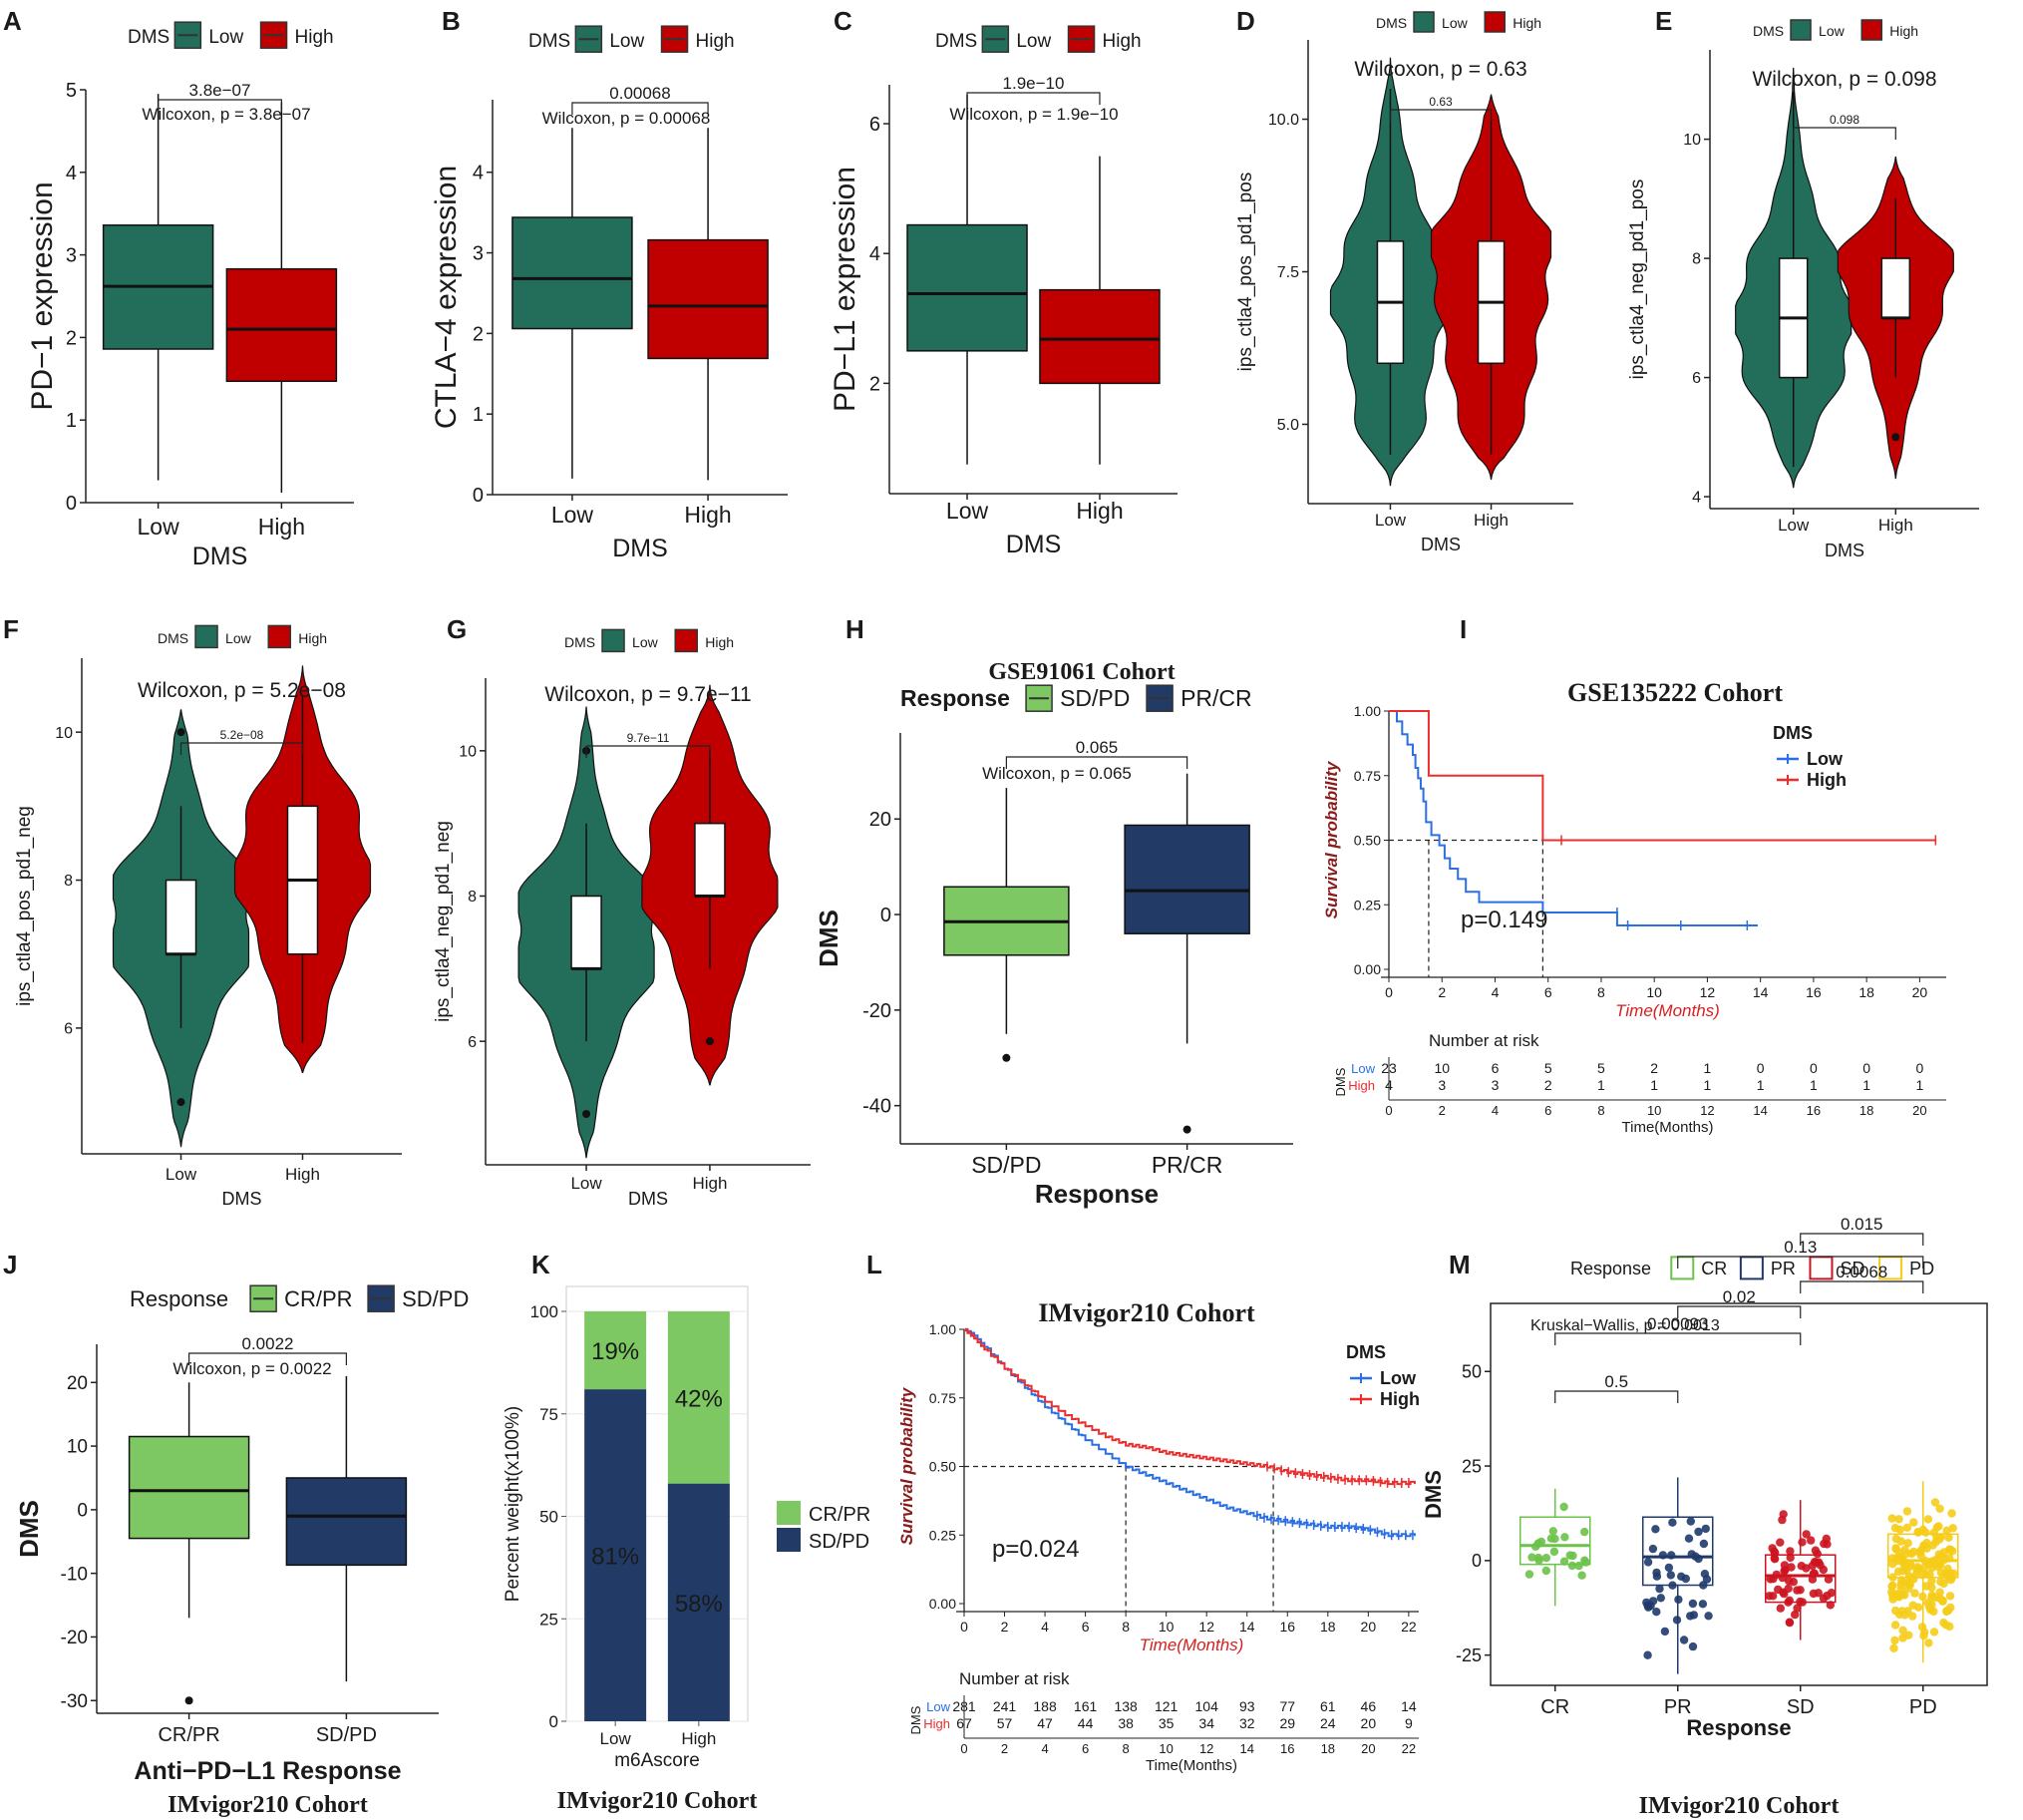  What do you see at coordinates (615, 1350) in the screenshot?
I see `bar-low-crpr` at bounding box center [615, 1350].